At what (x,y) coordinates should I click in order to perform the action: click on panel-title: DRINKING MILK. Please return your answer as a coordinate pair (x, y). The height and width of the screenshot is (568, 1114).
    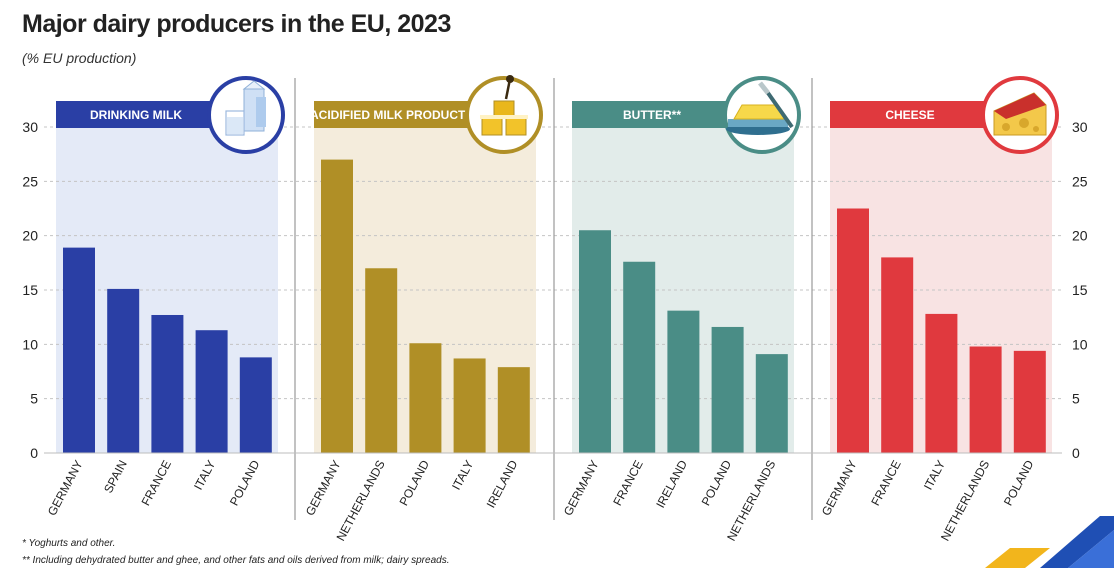
    Looking at the image, I should click on (136, 115).